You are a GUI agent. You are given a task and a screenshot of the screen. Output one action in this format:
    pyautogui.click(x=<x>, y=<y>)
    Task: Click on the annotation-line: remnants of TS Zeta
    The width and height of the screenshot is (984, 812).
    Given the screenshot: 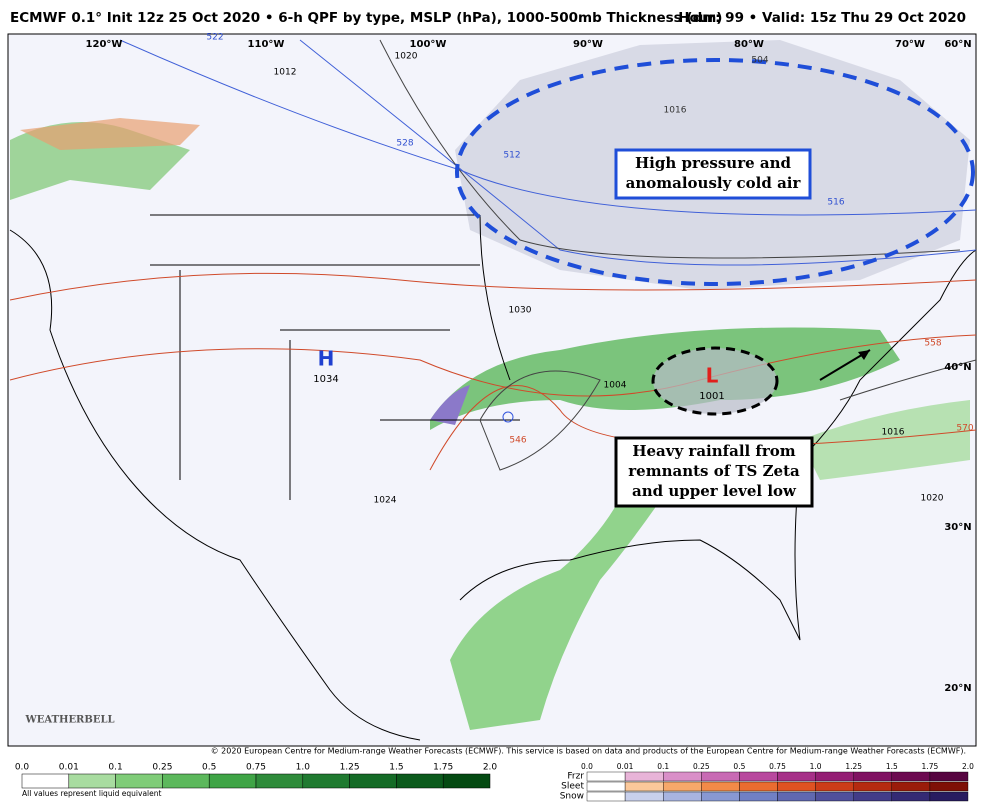 What is the action you would take?
    pyautogui.click(x=714, y=471)
    